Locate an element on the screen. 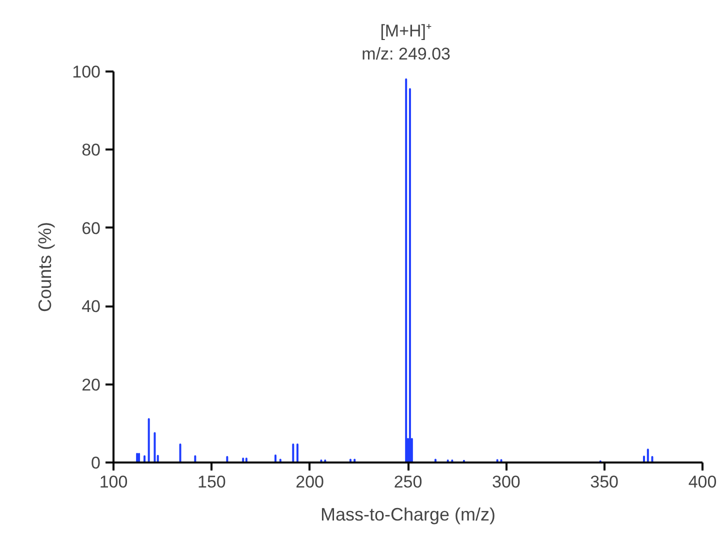  x-tick-label: 300 is located at coordinates (506, 482).